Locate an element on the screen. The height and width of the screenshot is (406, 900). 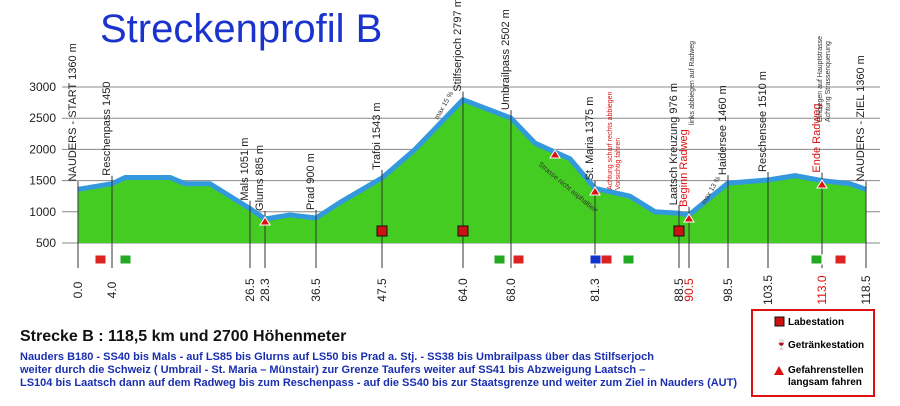
annotation: Achtung Strassenquerung is located at coordinates (828, 81).